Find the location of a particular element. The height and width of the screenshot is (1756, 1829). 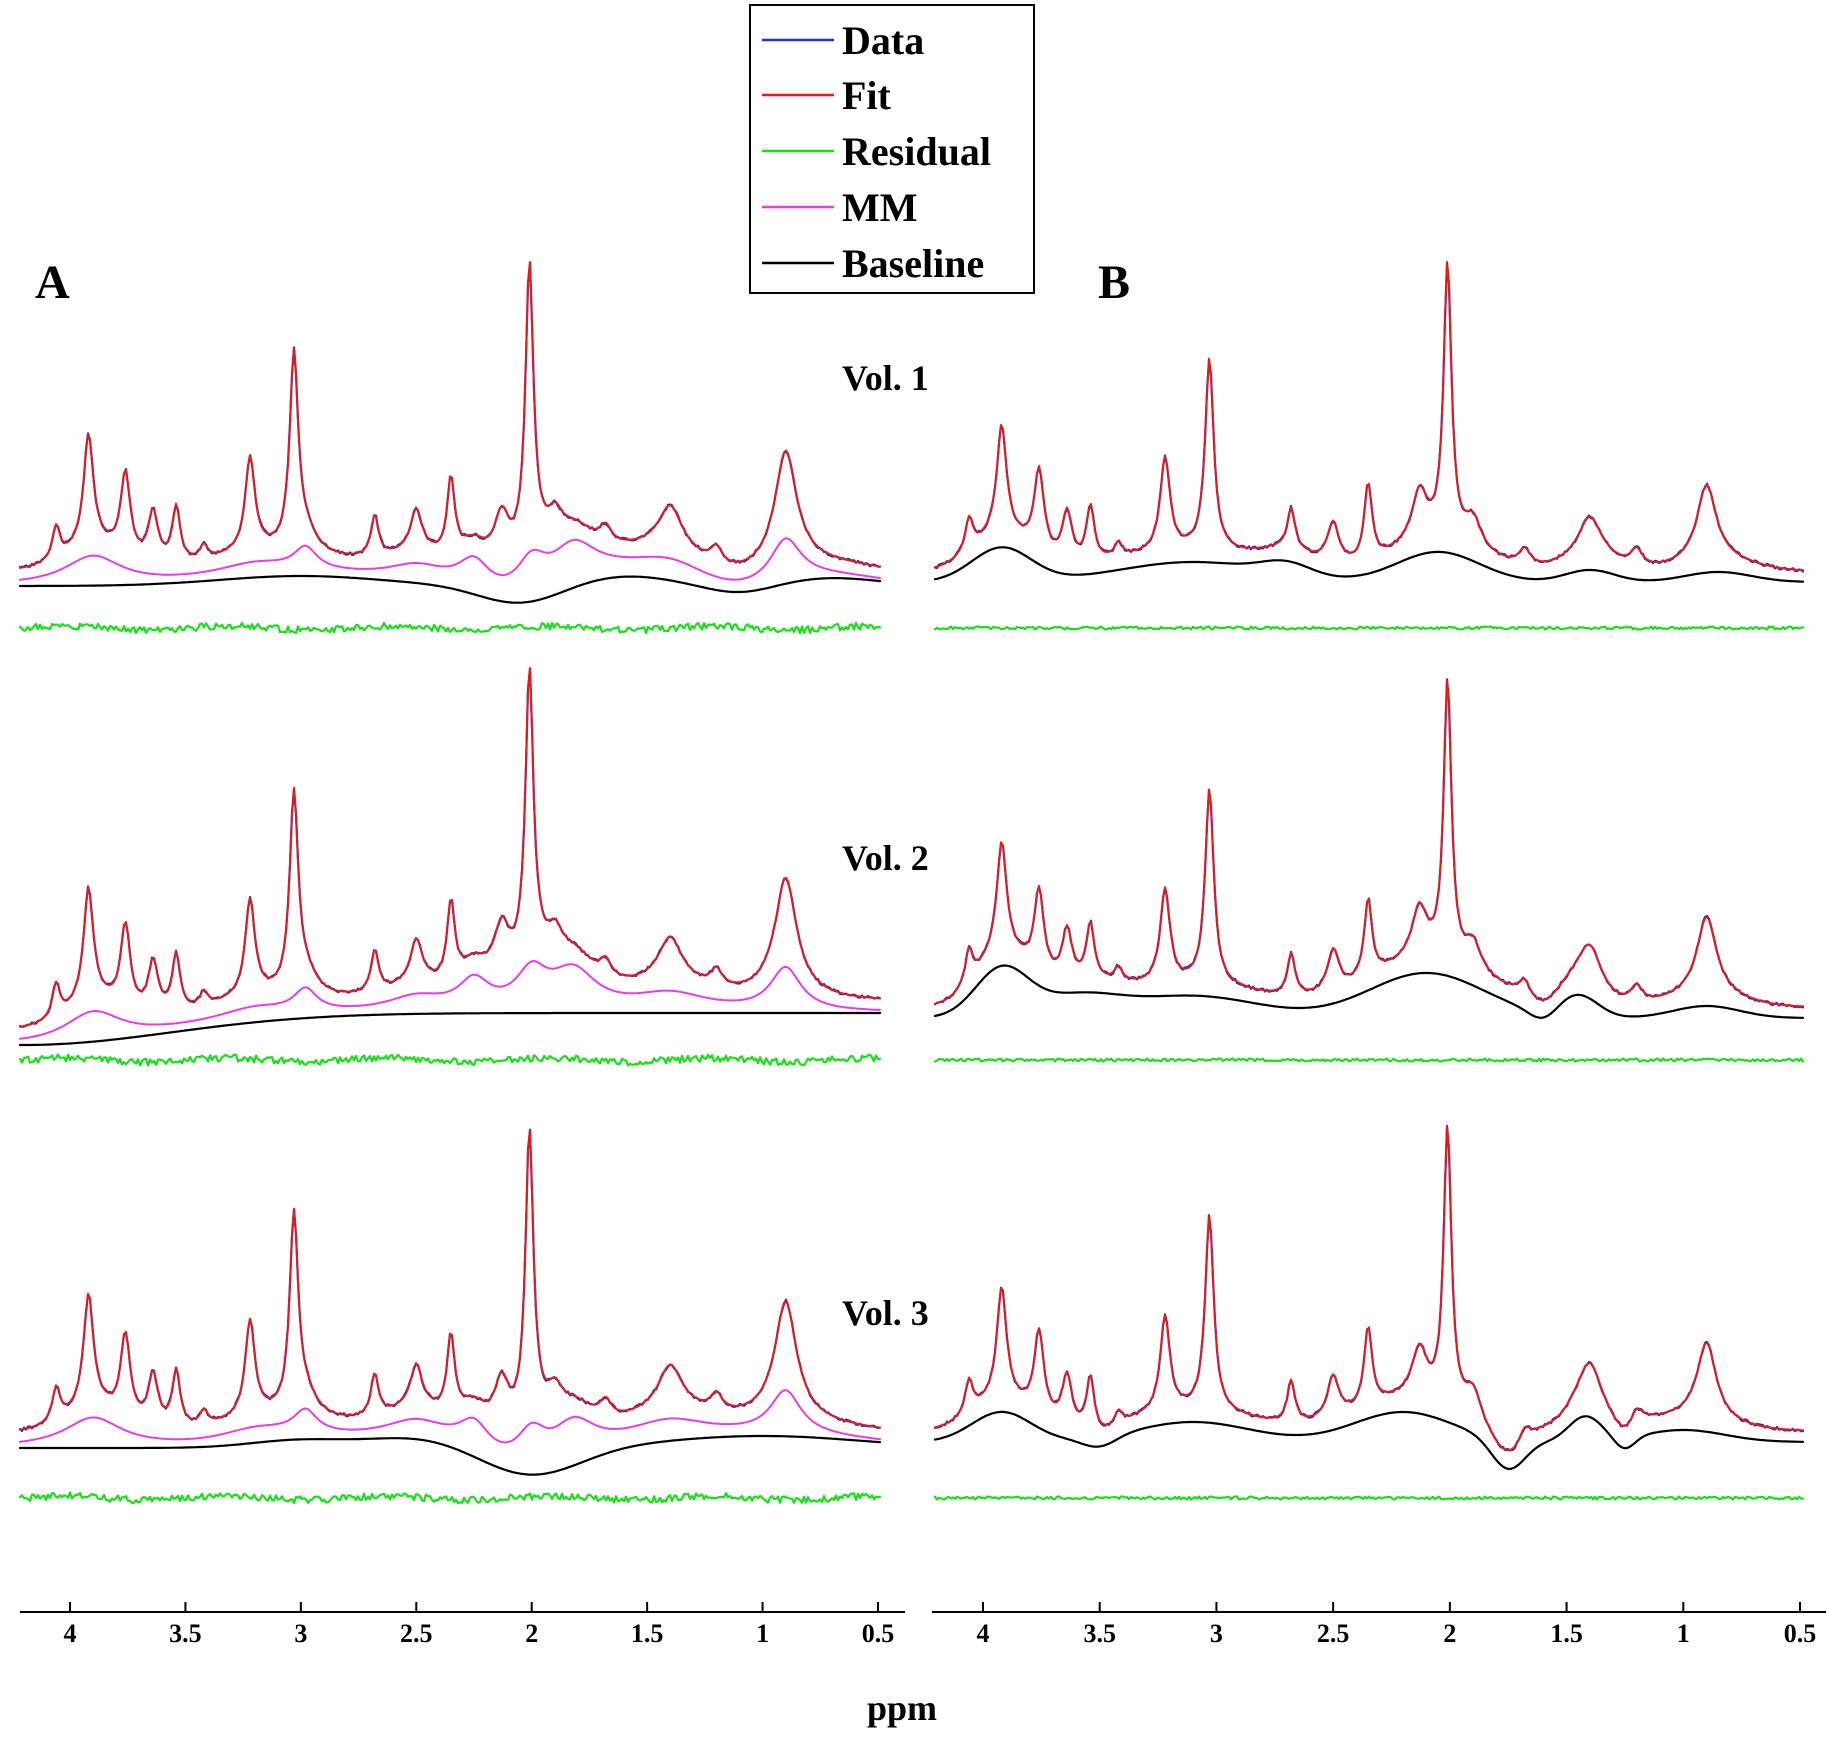

legend-label-baseline: Baseline is located at coordinates (913, 263).